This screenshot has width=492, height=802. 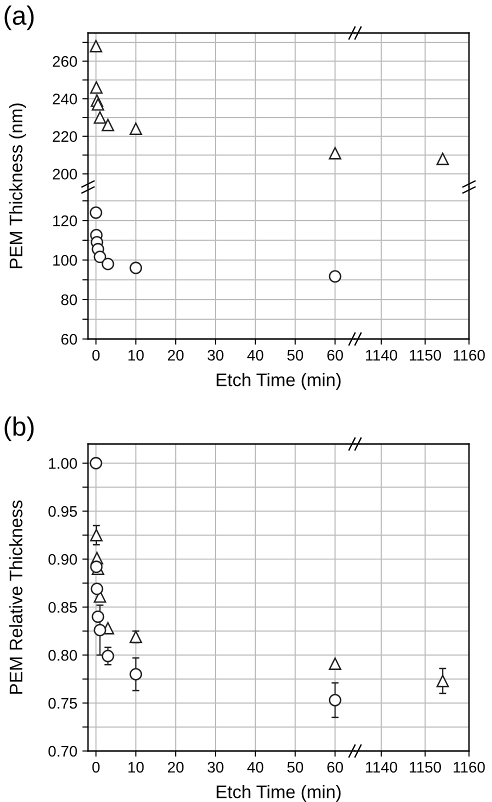 What do you see at coordinates (62, 559) in the screenshot?
I see `y-tick-label: 0.90` at bounding box center [62, 559].